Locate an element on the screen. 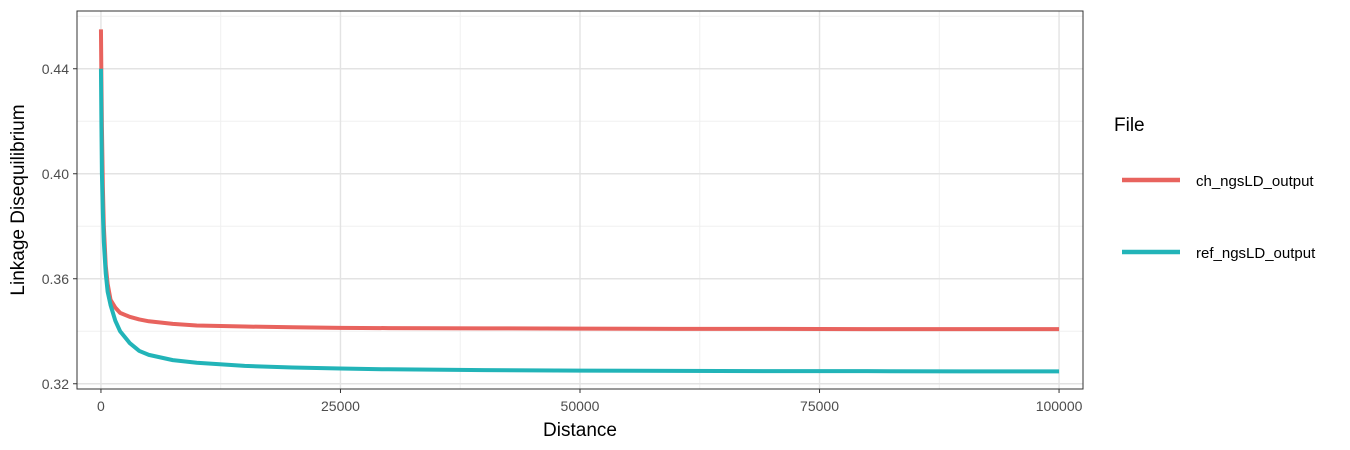 The height and width of the screenshot is (450, 1350). y-axis-title: Linkage Disequilibrium is located at coordinates (18, 199).